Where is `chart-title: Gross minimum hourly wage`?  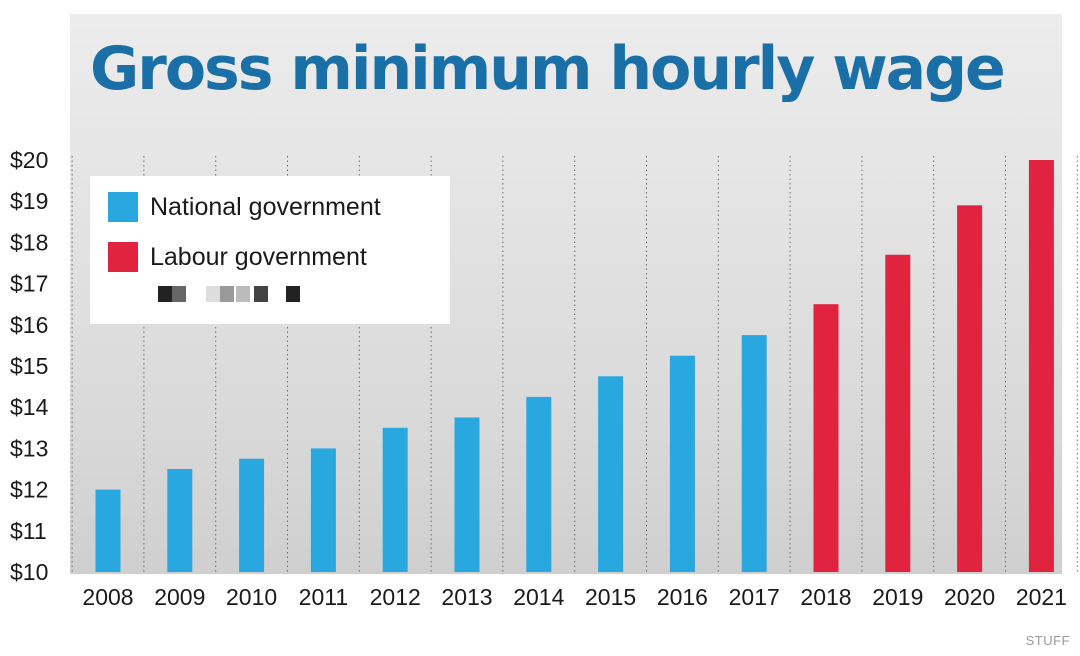
chart-title: Gross minimum hourly wage is located at coordinates (548, 69).